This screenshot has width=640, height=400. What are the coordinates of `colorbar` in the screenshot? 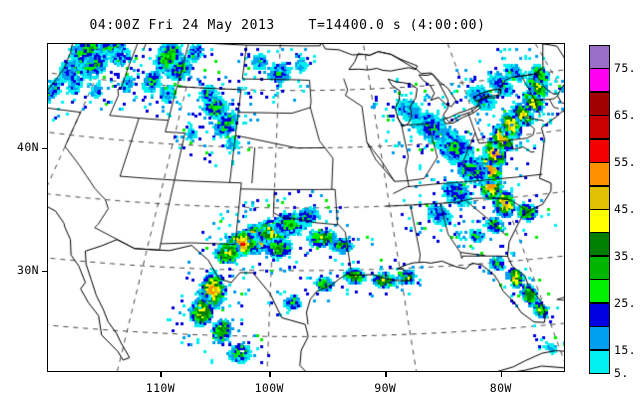 It's located at (599, 209).